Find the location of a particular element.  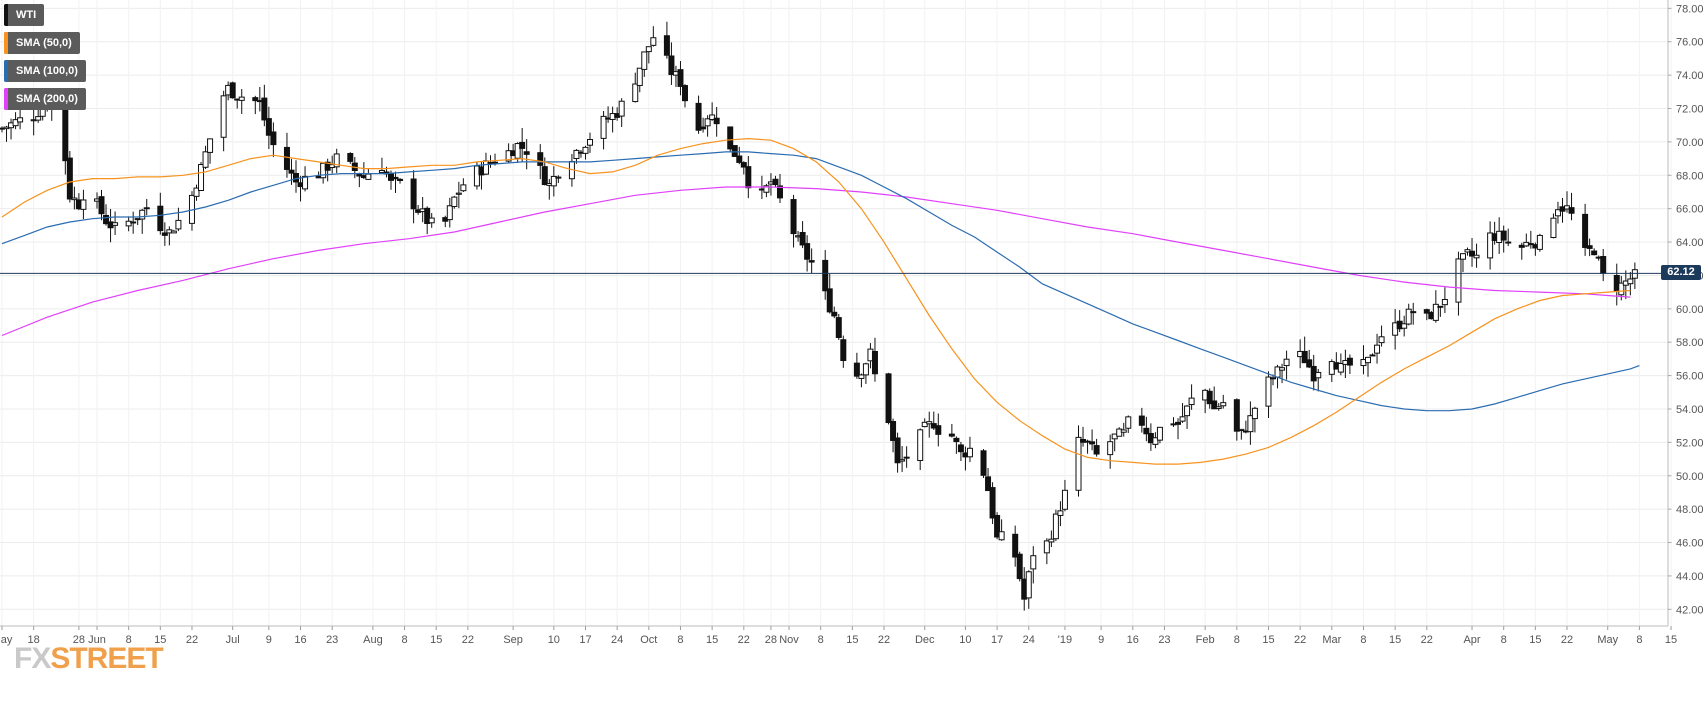

legend-item-sma50: SMA (50,0) is located at coordinates (42, 43).